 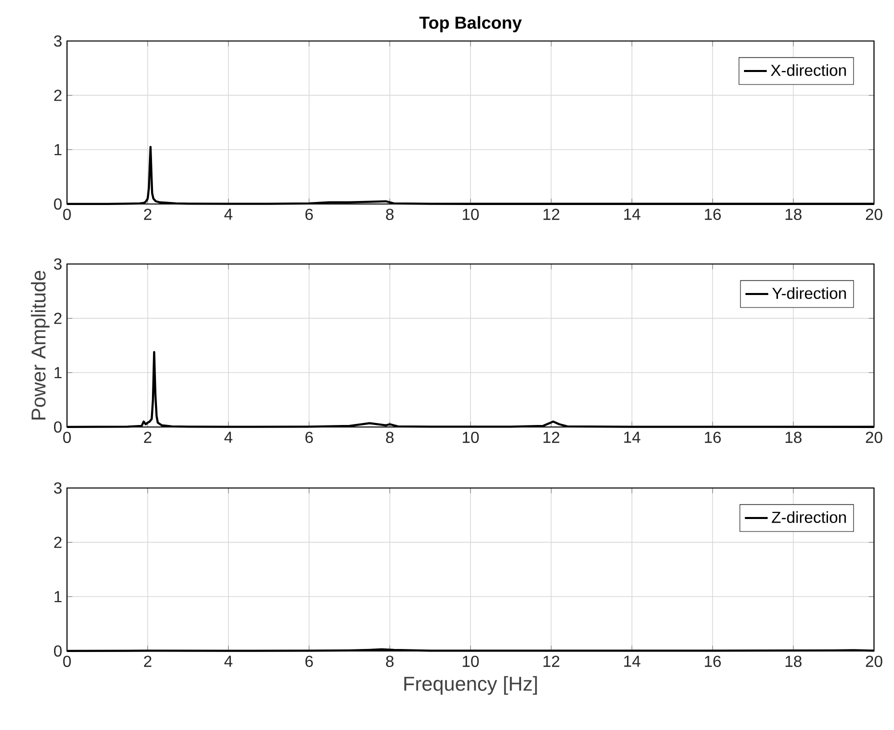 I want to click on chart-title: Top Balcony, so click(x=470, y=24).